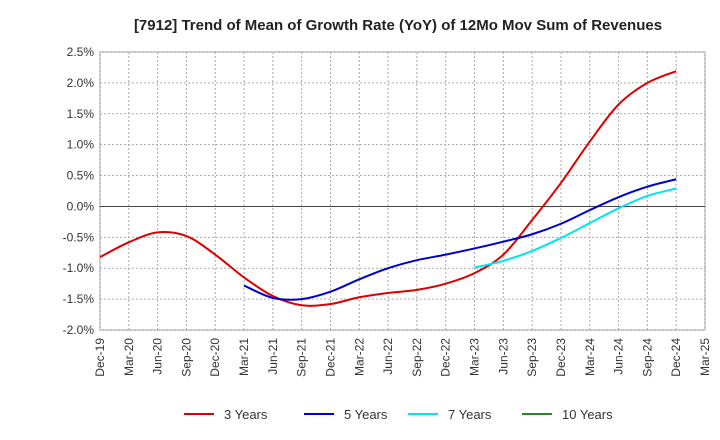  Describe the element at coordinates (532, 357) in the screenshot. I see `x-tick-label: Sep-23` at that location.